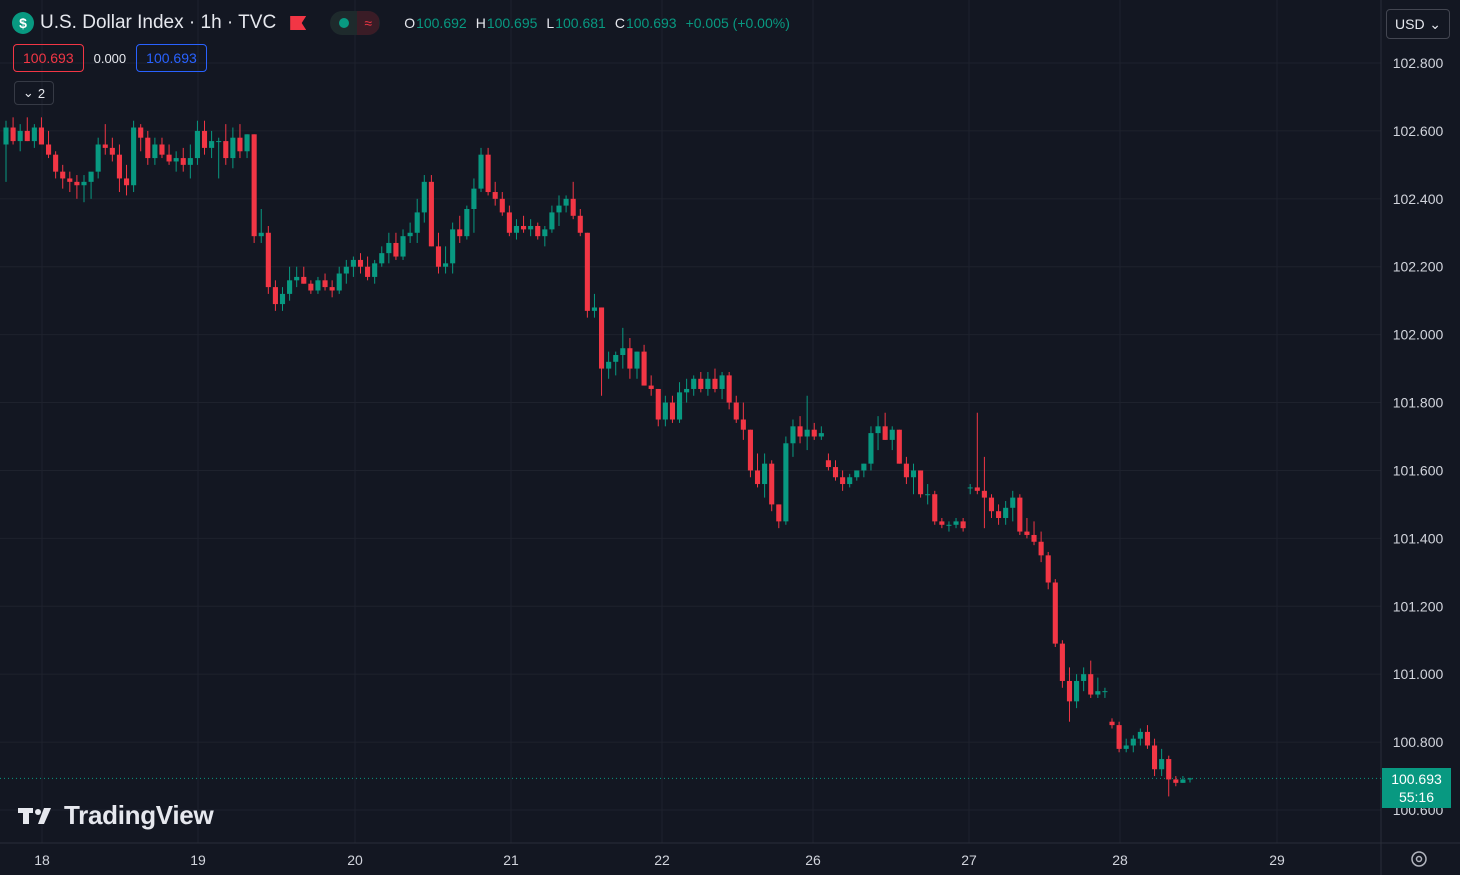 This screenshot has height=875, width=1460. Describe the element at coordinates (355, 860) in the screenshot. I see `time-tick-label: 20` at that location.